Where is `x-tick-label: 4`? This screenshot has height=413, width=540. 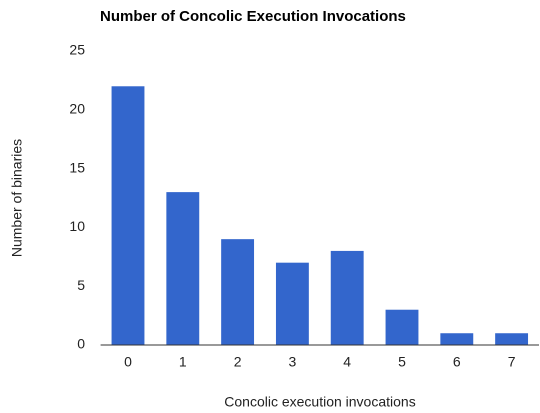 x-tick-label: 4 is located at coordinates (347, 362).